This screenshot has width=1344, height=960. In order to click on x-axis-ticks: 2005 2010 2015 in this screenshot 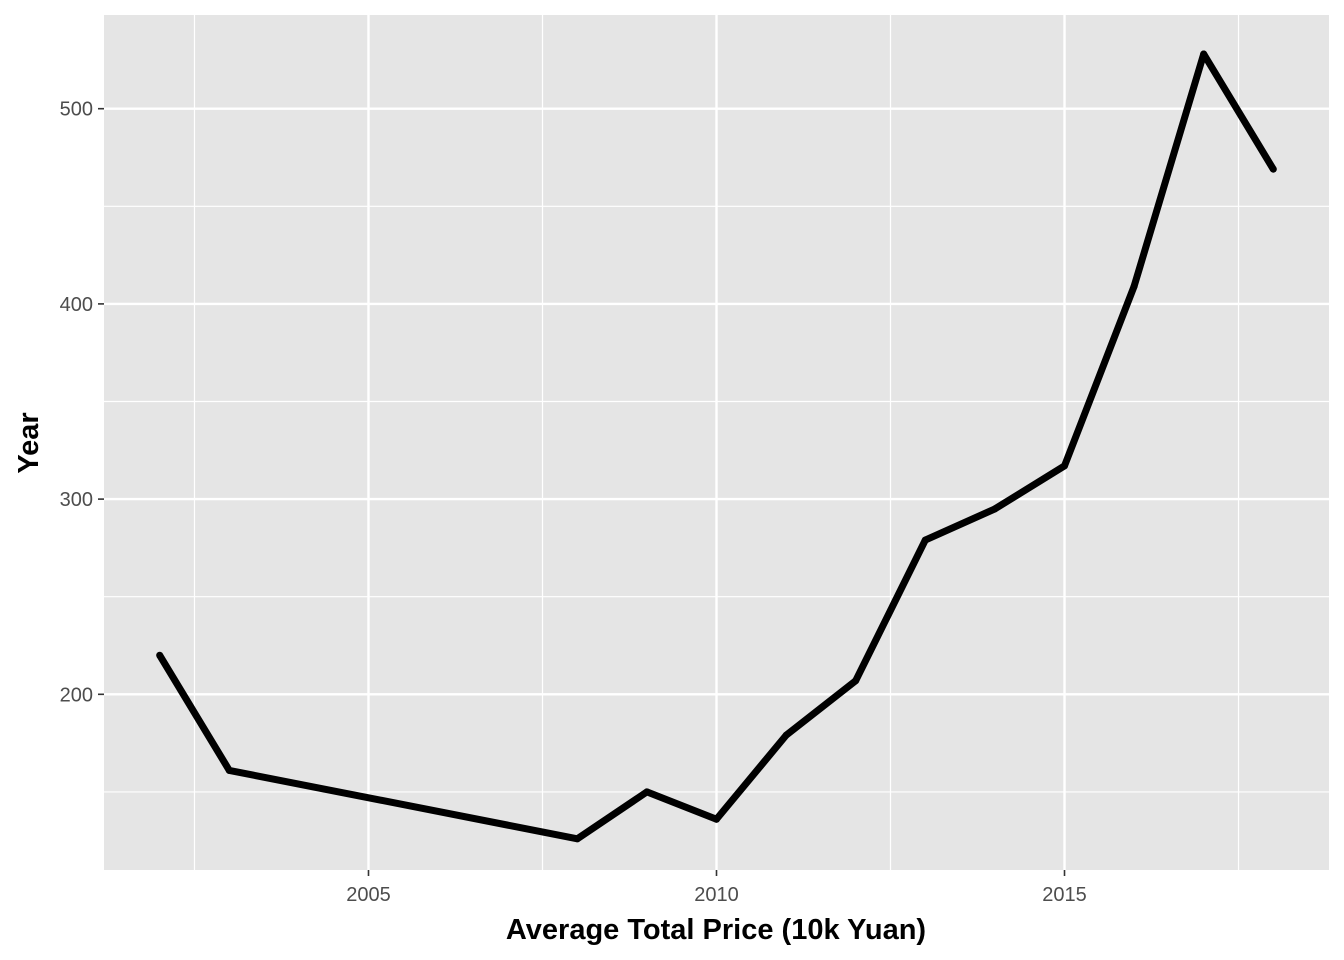, I will do `click(716, 888)`.